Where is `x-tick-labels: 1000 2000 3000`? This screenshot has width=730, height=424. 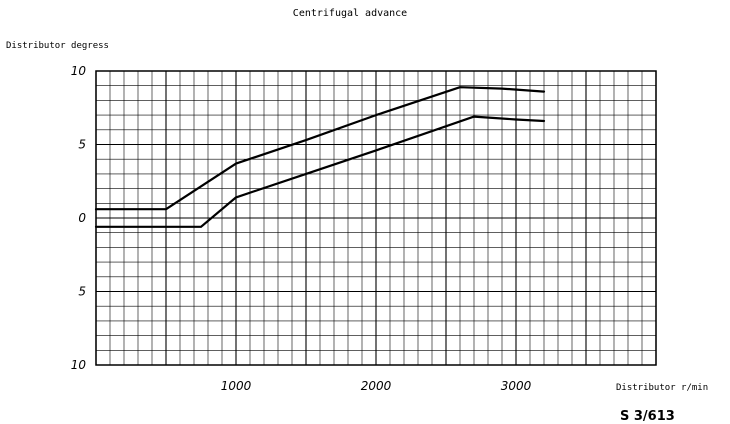
x-tick-labels: 1000 2000 3000 is located at coordinates (376, 386).